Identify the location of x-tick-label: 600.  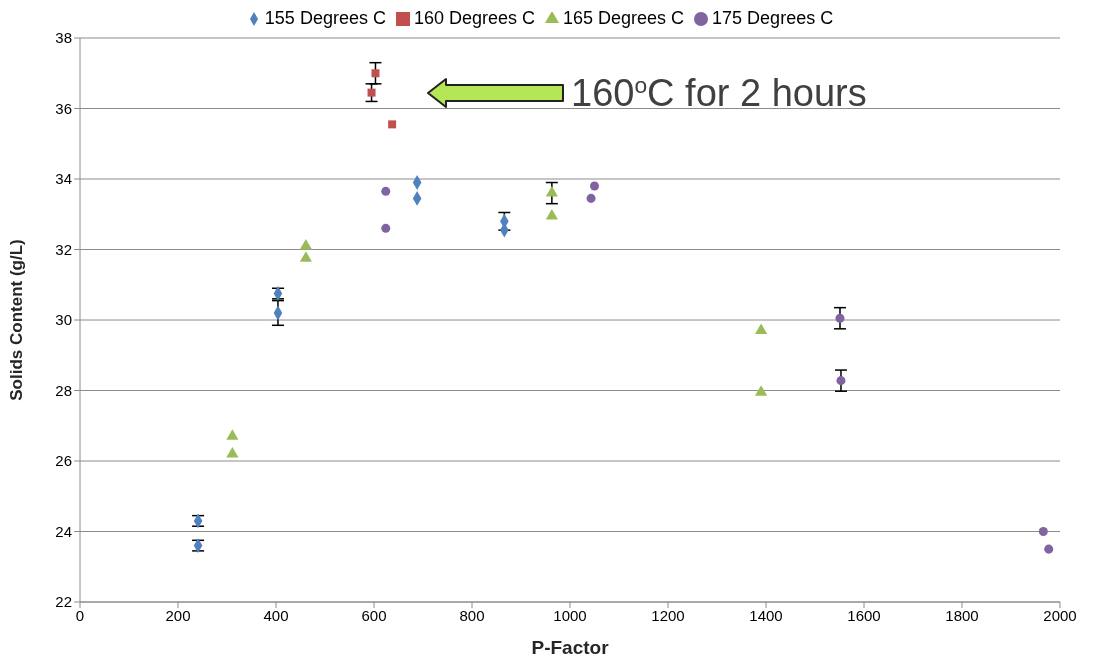
(374, 615).